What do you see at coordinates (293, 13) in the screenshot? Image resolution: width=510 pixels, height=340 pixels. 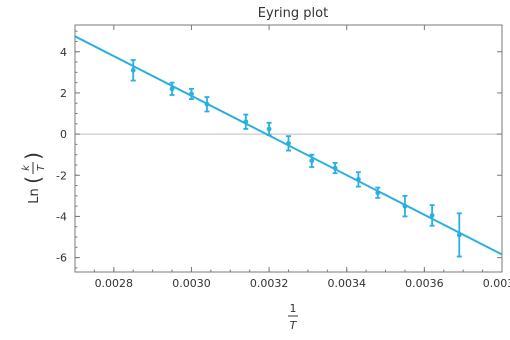 I see `chart-title: Eyring plot` at bounding box center [293, 13].